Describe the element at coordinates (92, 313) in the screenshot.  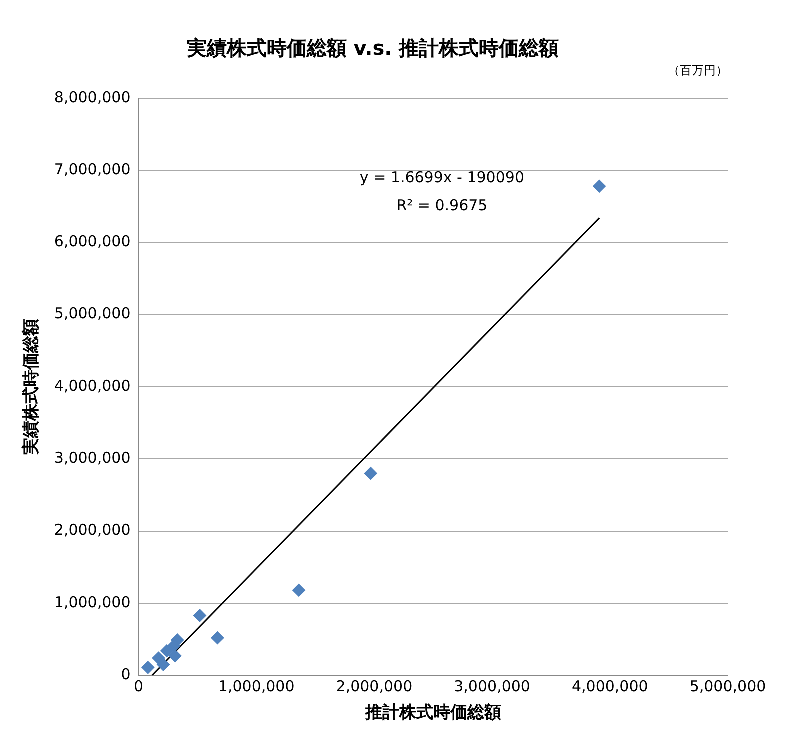
I see `y-tick-label: 5,000,000` at that location.